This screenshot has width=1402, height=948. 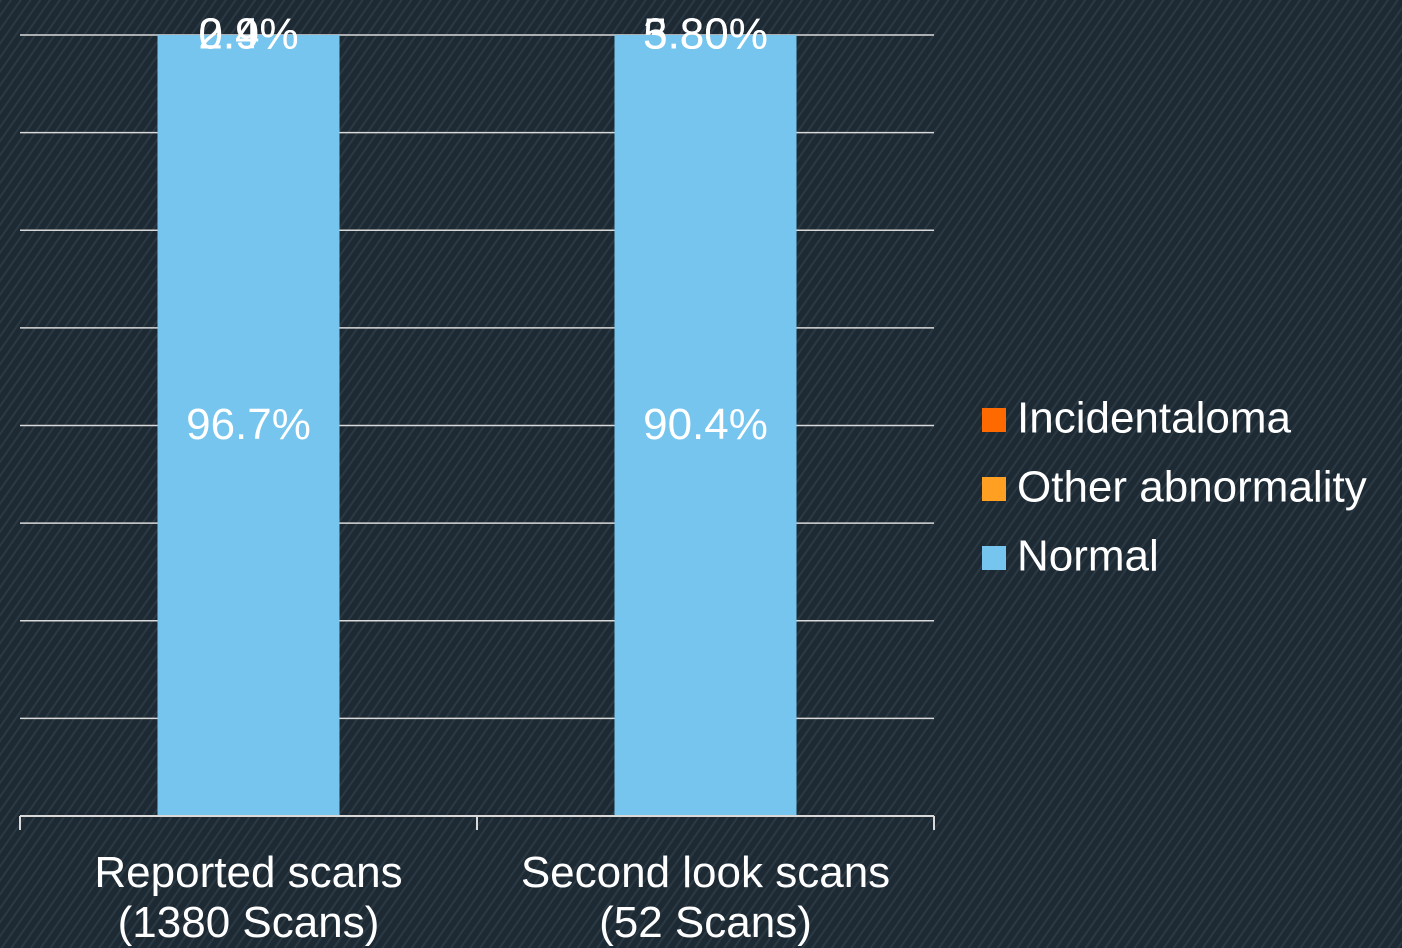 I want to click on legend-label: Normal, so click(x=1088, y=556).